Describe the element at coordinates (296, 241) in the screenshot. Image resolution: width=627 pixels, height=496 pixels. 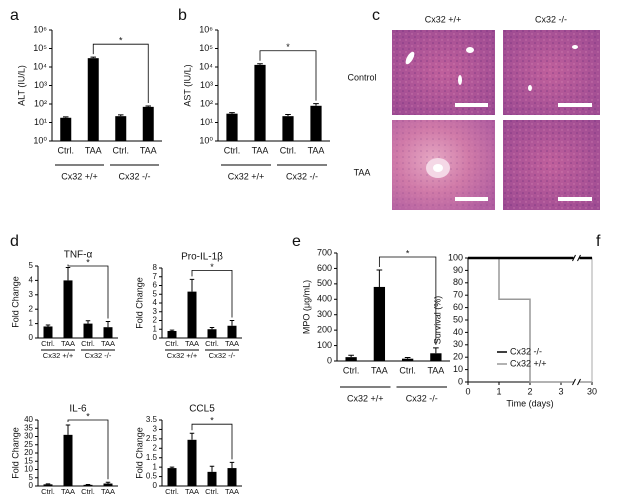
I see `panel-letter: e` at that location.